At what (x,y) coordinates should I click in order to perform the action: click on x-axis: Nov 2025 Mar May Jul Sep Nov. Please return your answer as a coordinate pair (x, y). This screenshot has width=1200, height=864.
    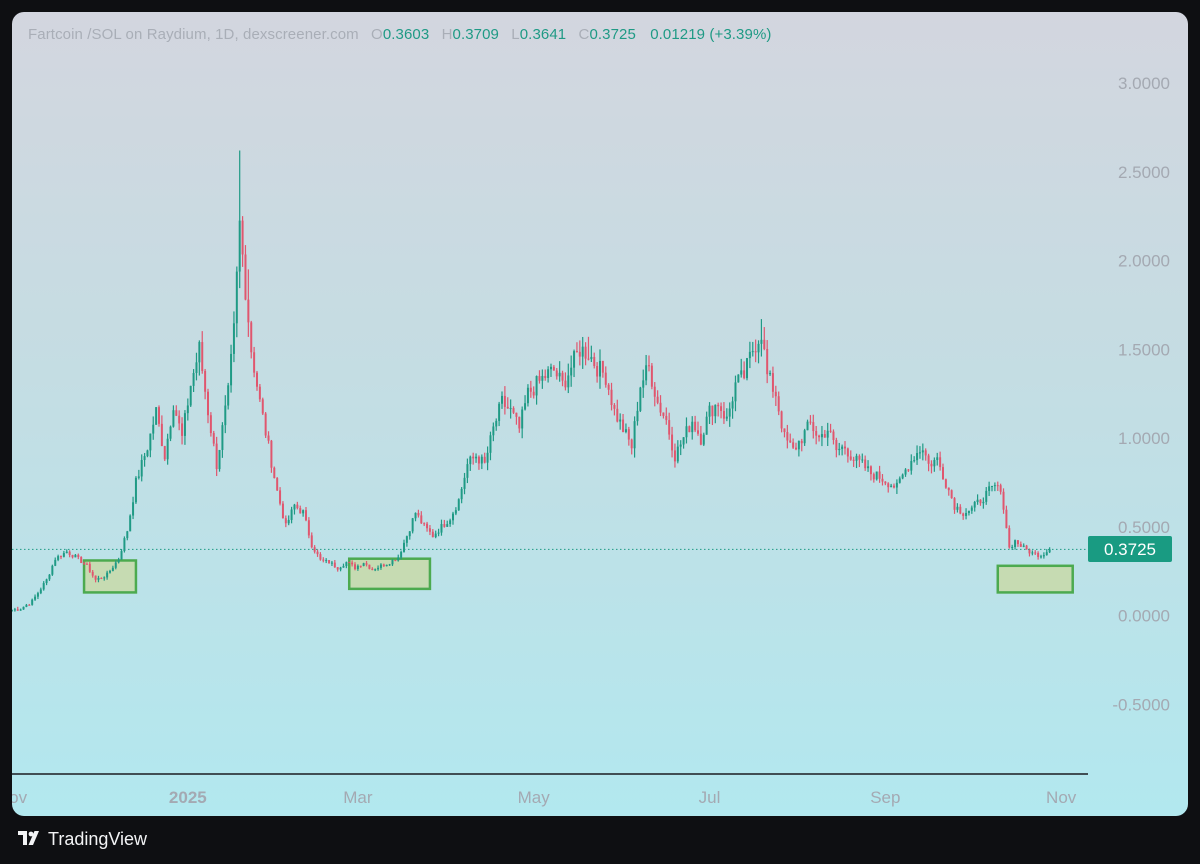
    Looking at the image, I should click on (544, 797).